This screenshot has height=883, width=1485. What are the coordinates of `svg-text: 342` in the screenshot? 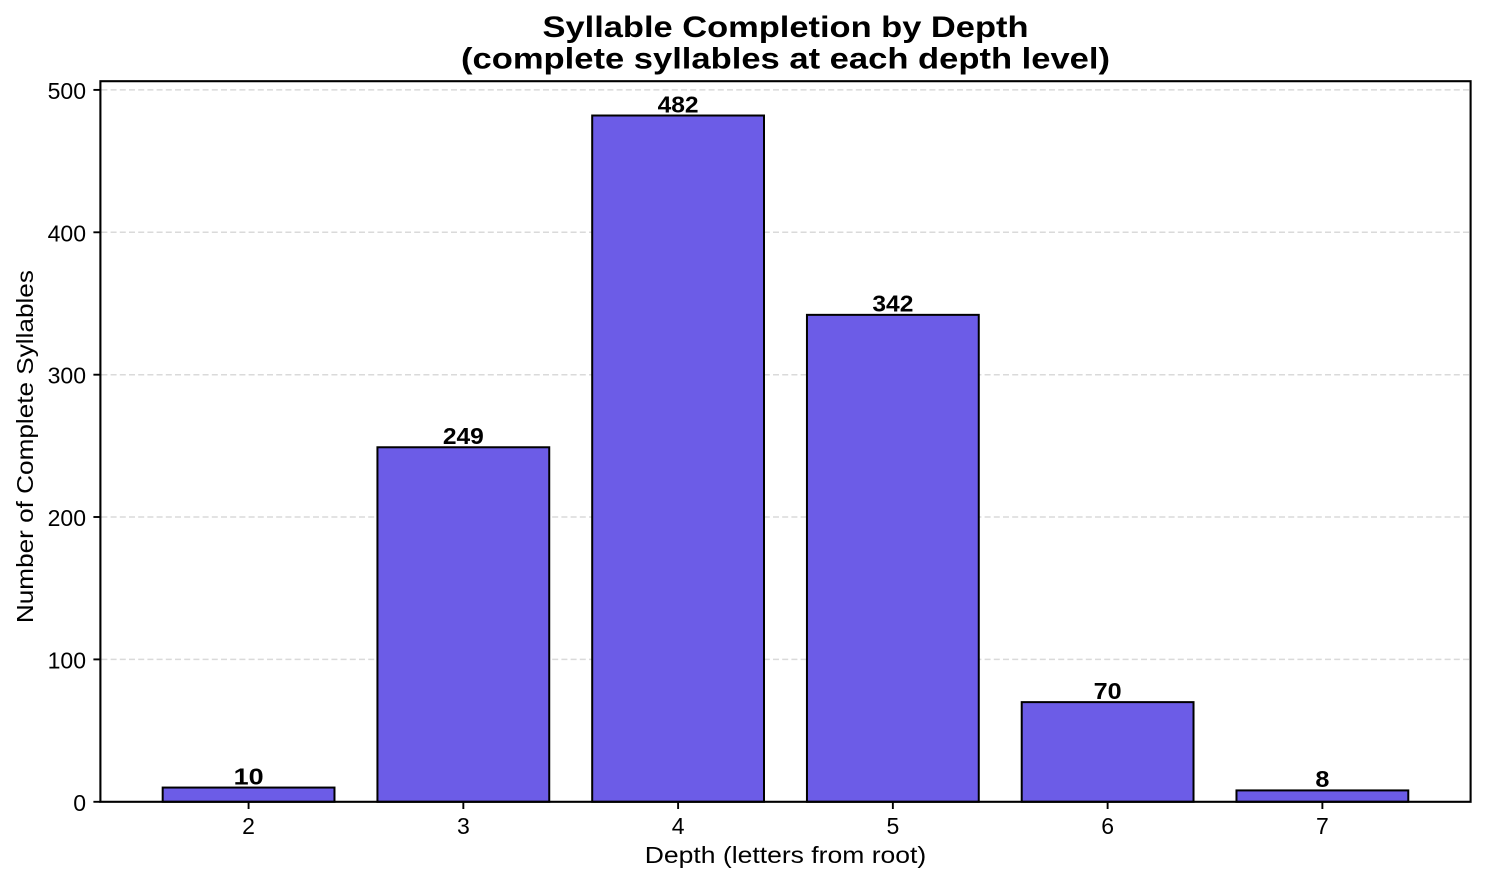 It's located at (892, 304).